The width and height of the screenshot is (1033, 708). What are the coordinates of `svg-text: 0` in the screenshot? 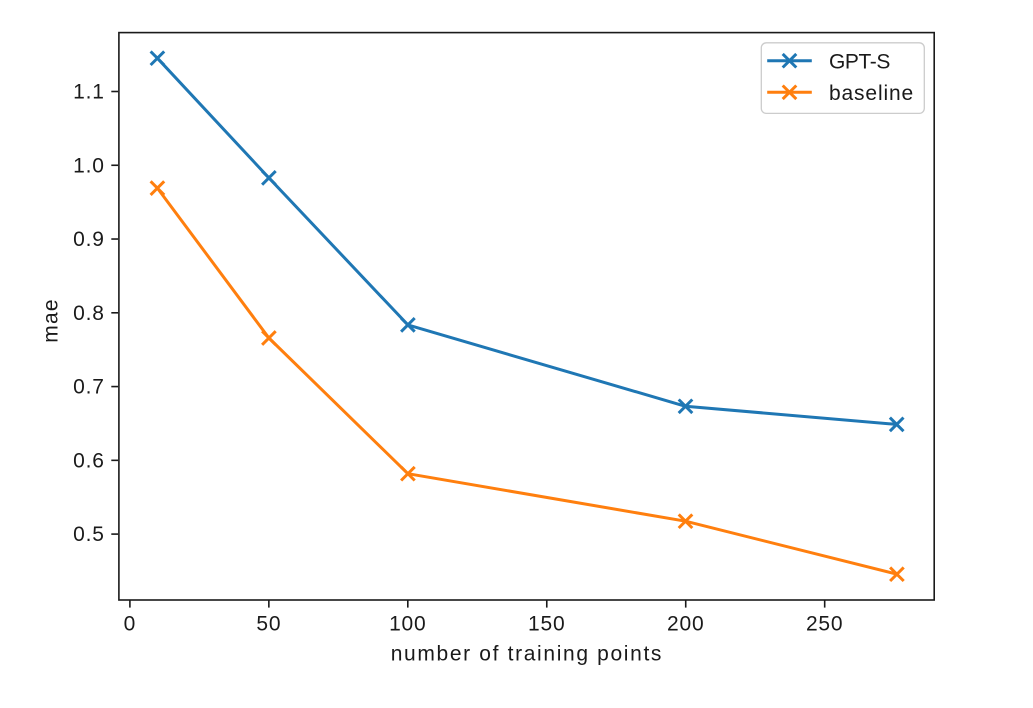 It's located at (130, 624).